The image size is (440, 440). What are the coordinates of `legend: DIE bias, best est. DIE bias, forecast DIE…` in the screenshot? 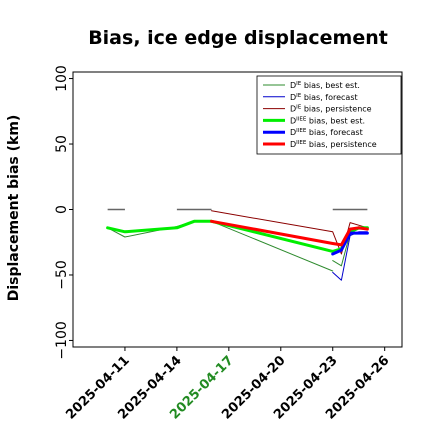 It's located at (329, 115).